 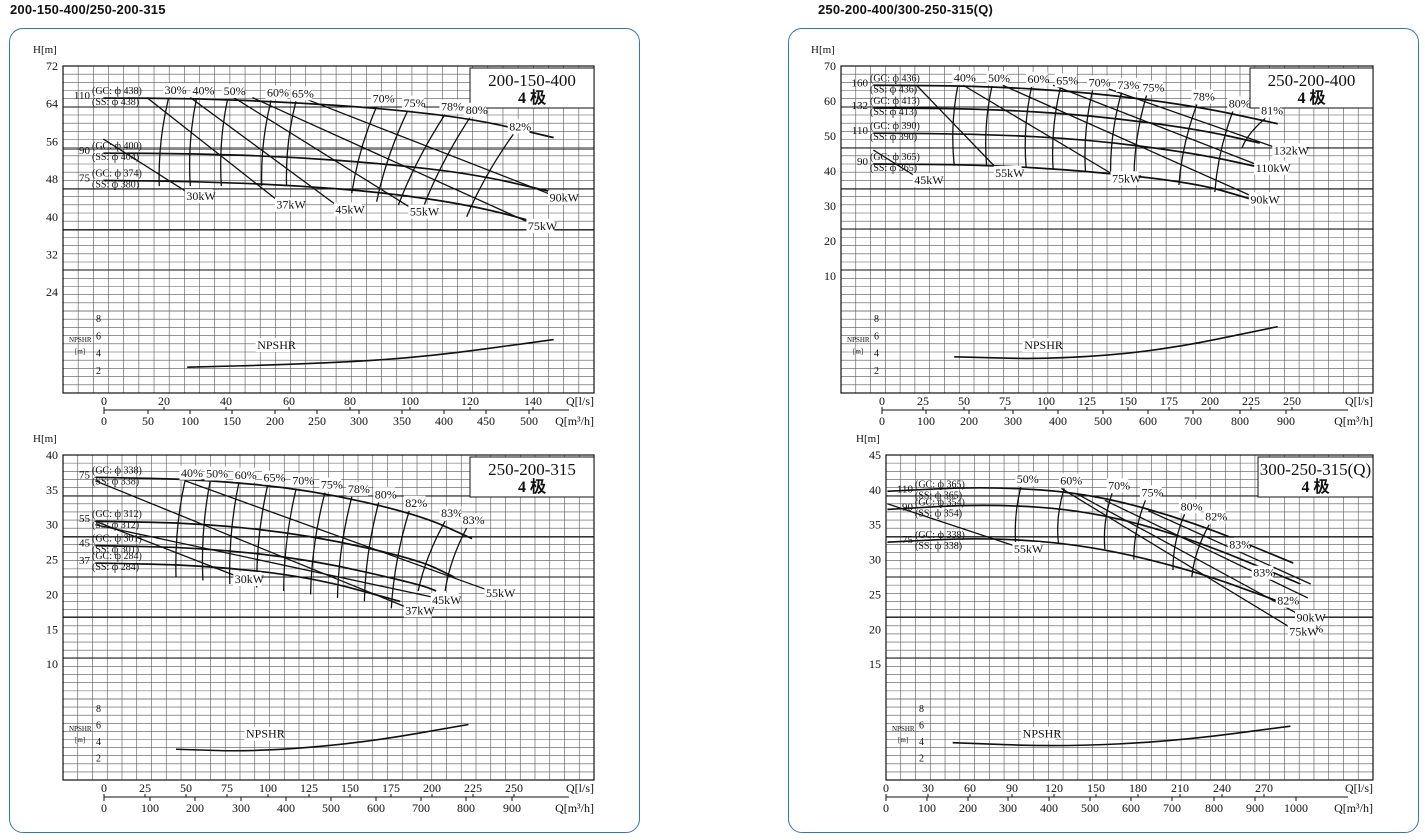 What do you see at coordinates (1251, 401) in the screenshot?
I see `q-ls-tick: 225` at bounding box center [1251, 401].